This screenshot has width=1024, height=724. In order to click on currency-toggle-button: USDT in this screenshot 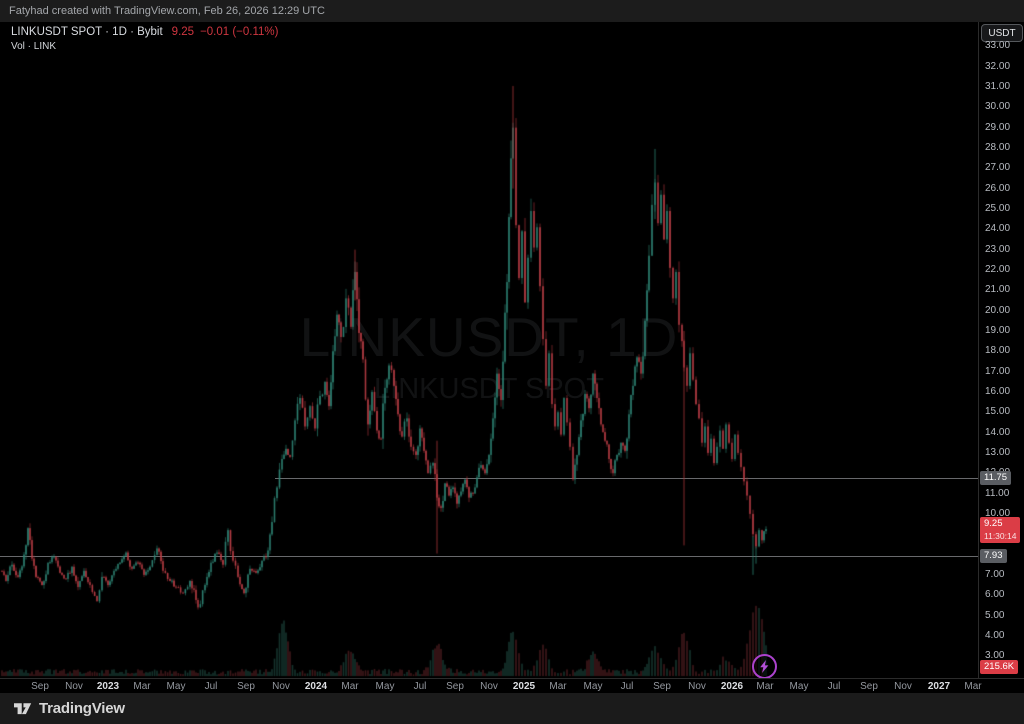, I will do `click(1002, 33)`.